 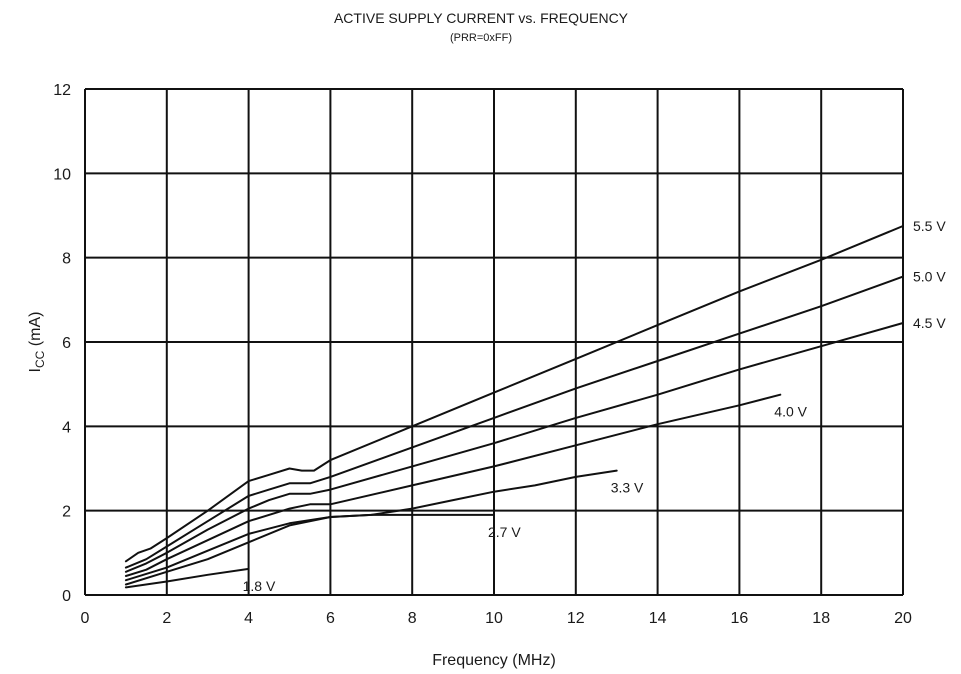 What do you see at coordinates (494, 660) in the screenshot?
I see `x-axis-label: Frequency (MHz)` at bounding box center [494, 660].